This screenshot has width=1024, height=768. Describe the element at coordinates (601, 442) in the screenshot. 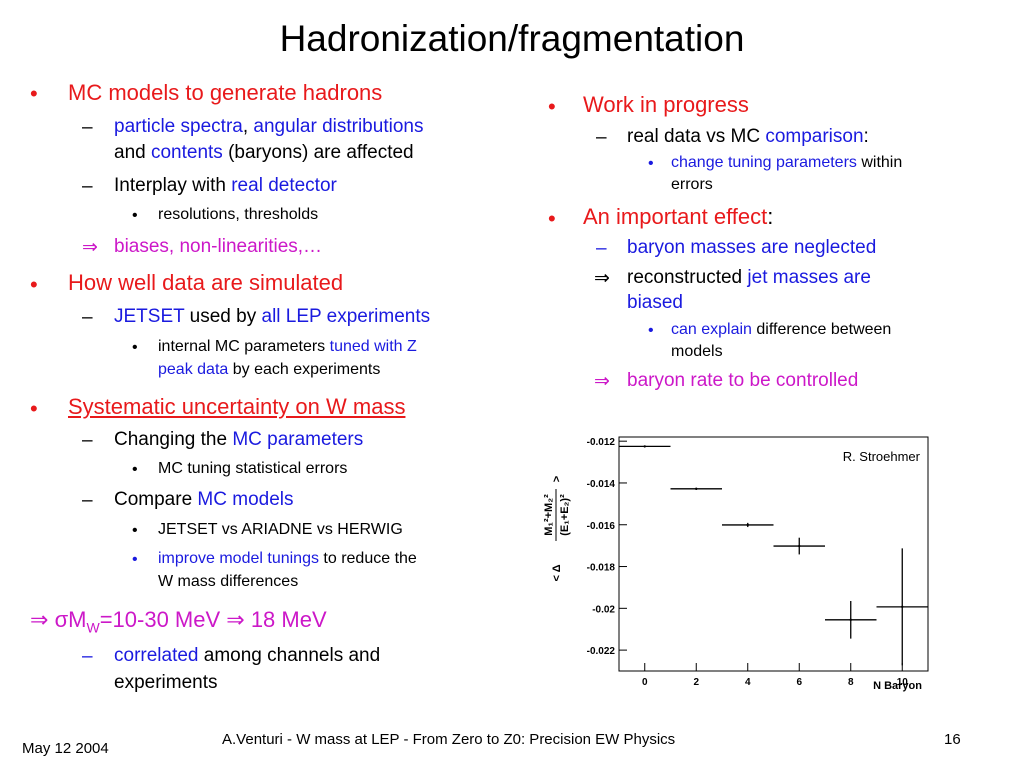

I see `y-tick-label: -0.012` at that location.